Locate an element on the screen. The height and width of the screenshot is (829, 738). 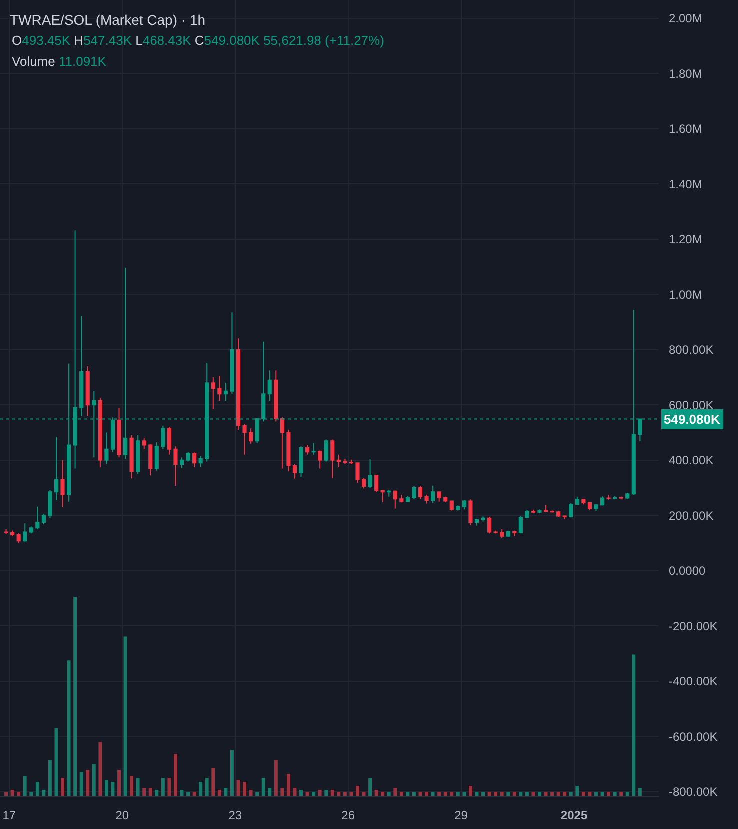
y-tick-label: -600.00K is located at coordinates (693, 737).